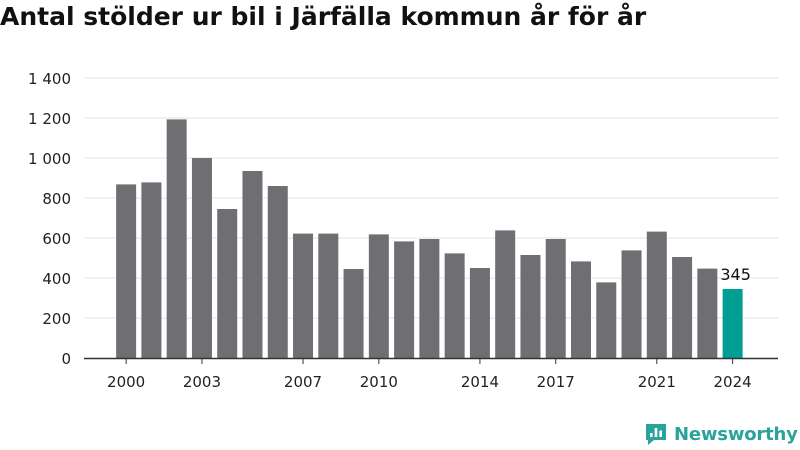 The height and width of the screenshot is (450, 800). What do you see at coordinates (56, 279) in the screenshot?
I see `y-tick-label: 400` at bounding box center [56, 279].